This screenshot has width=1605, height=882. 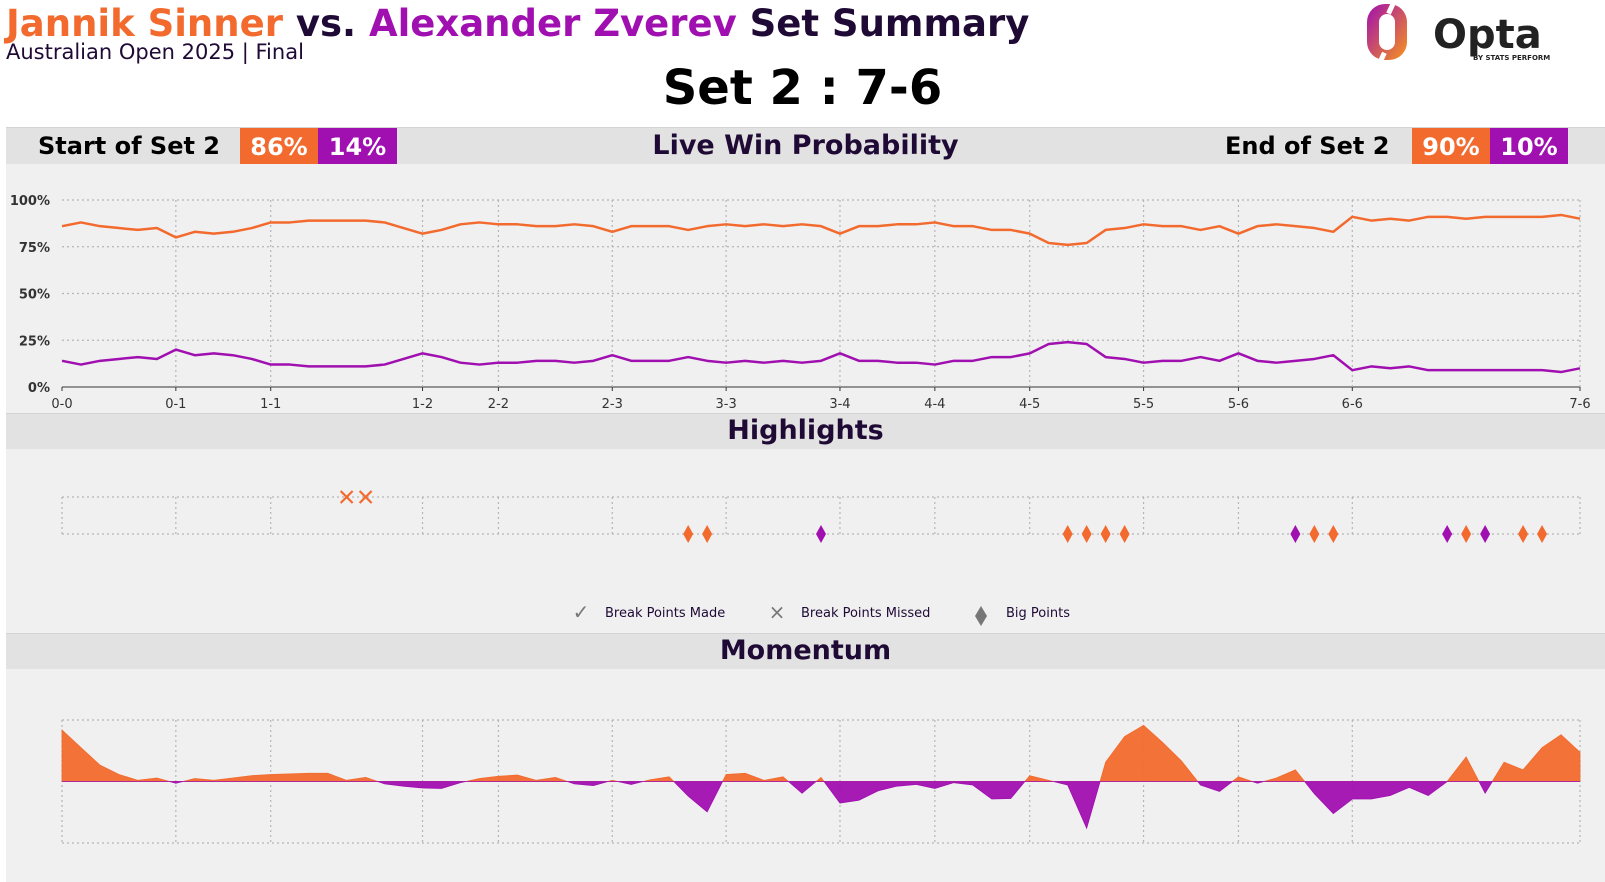 What do you see at coordinates (821, 753) in the screenshot?
I see `momentum-area-sinner` at bounding box center [821, 753].